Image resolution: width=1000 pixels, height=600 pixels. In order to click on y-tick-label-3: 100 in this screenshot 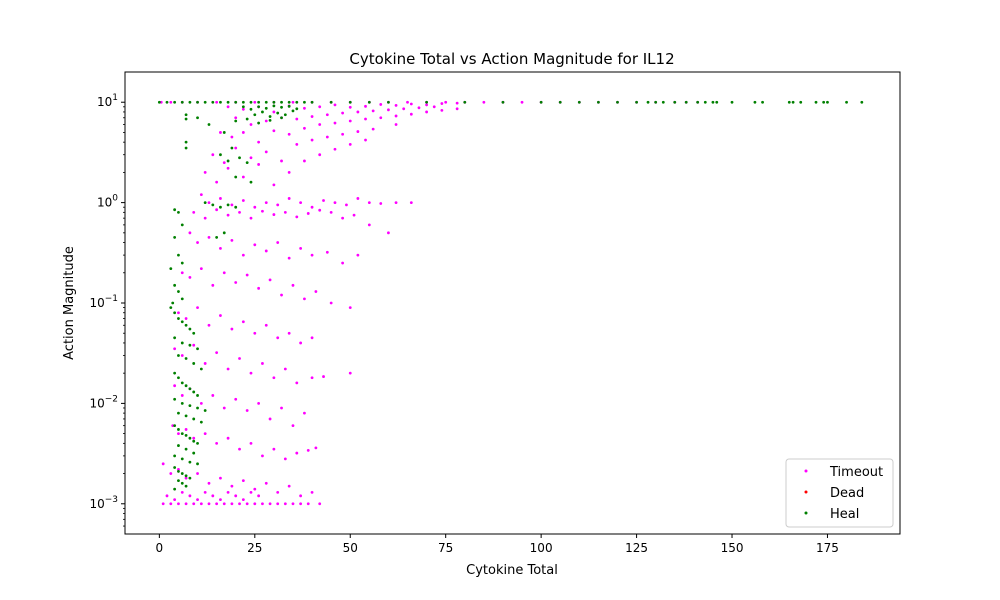, I will do `click(107, 202)`.